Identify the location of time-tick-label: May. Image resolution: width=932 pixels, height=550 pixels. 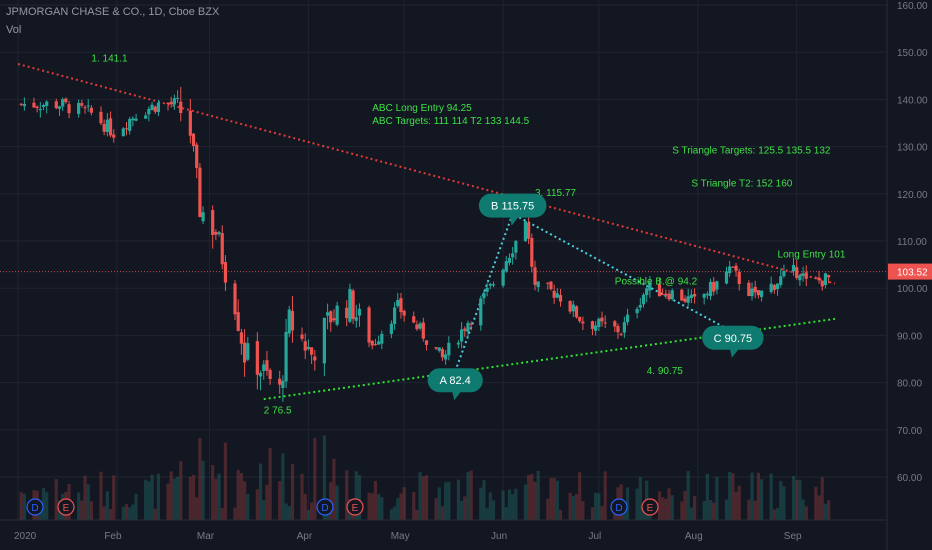
(400, 536).